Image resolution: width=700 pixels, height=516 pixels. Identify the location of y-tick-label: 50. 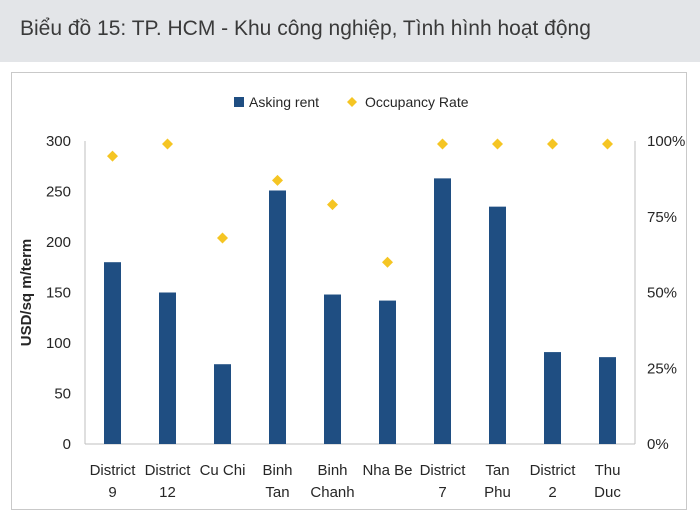
(62, 394).